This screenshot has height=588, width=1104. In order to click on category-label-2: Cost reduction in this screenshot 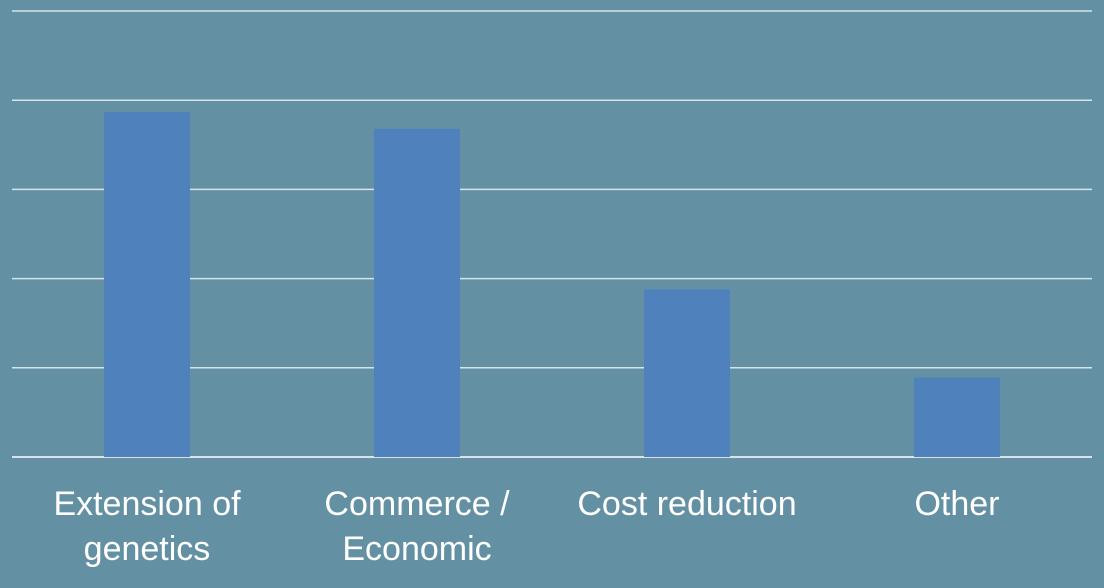, I will do `click(686, 504)`.